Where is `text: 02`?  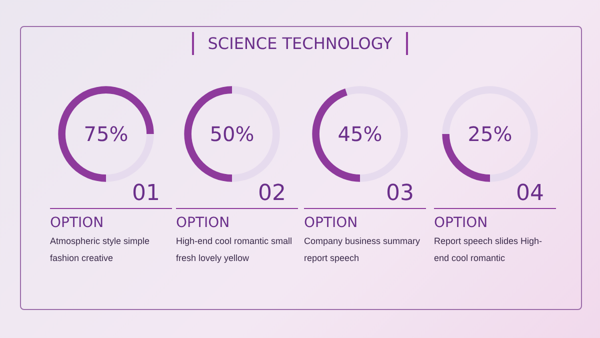
text: 02 is located at coordinates (237, 194).